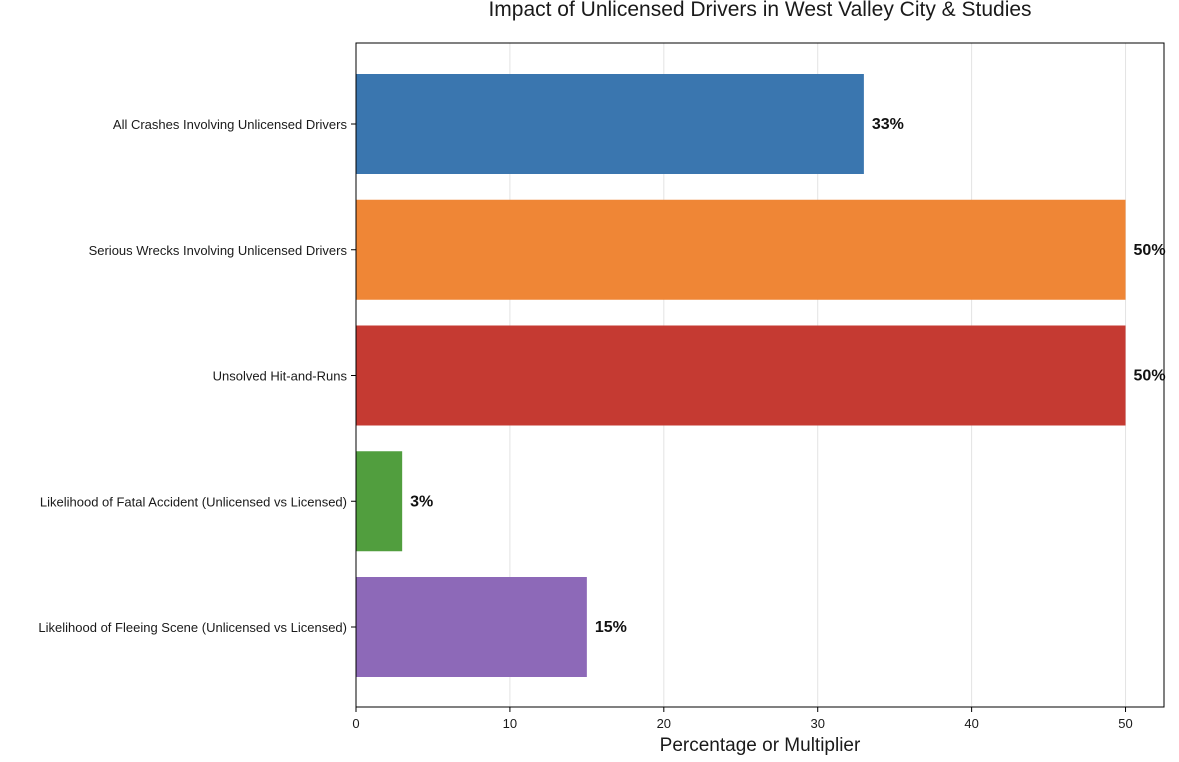 Image resolution: width=1179 pixels, height=762 pixels. What do you see at coordinates (280, 376) in the screenshot?
I see `category-label: Unsolved Hit-and-Runs` at bounding box center [280, 376].